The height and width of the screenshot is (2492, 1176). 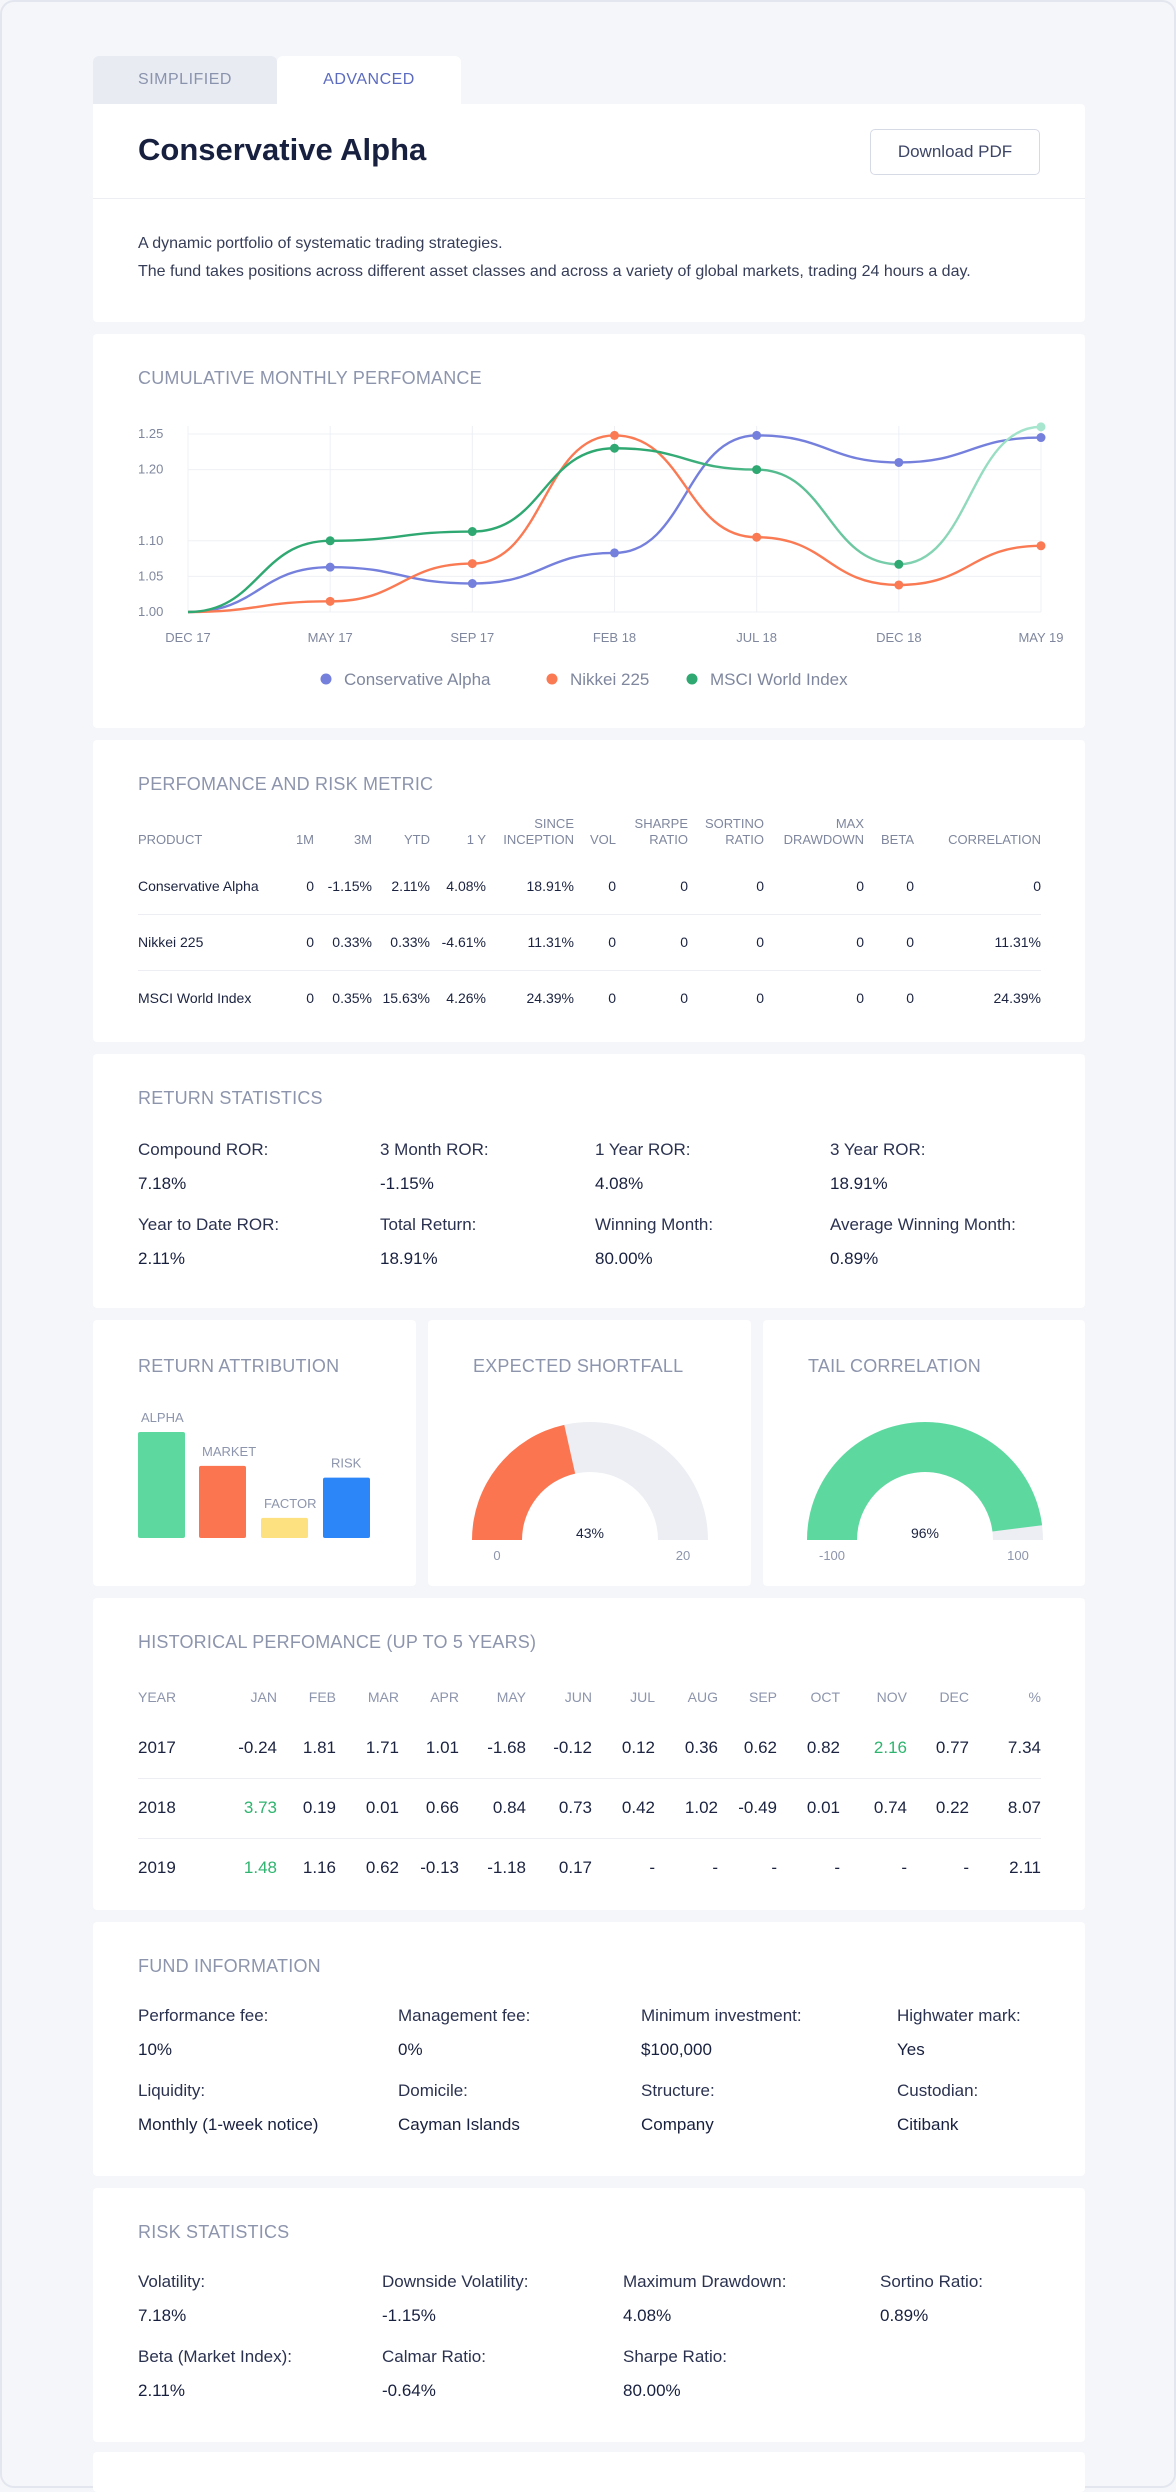 I want to click on stat-label: Year to Date ROR:, so click(x=209, y=1224).